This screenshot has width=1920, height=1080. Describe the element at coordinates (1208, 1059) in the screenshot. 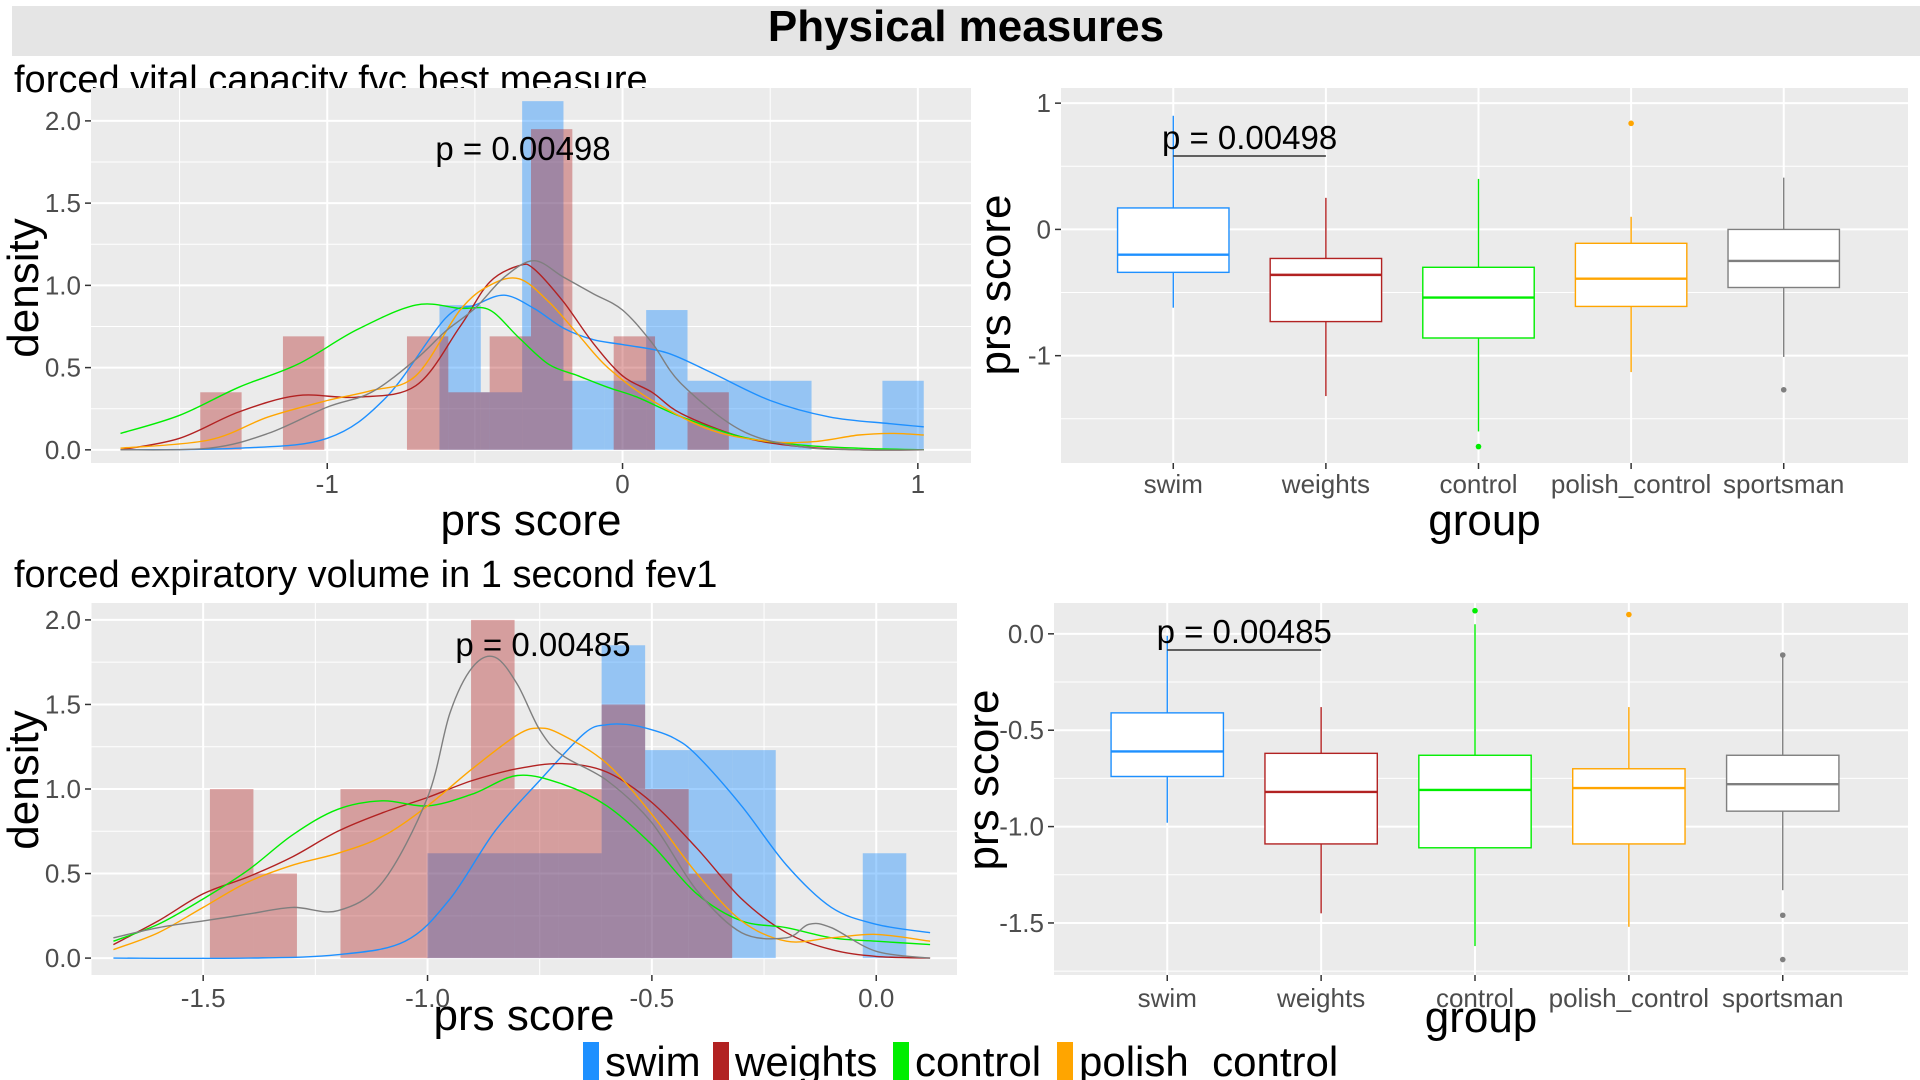

I see `legend-label-polish_control: polish_control` at that location.